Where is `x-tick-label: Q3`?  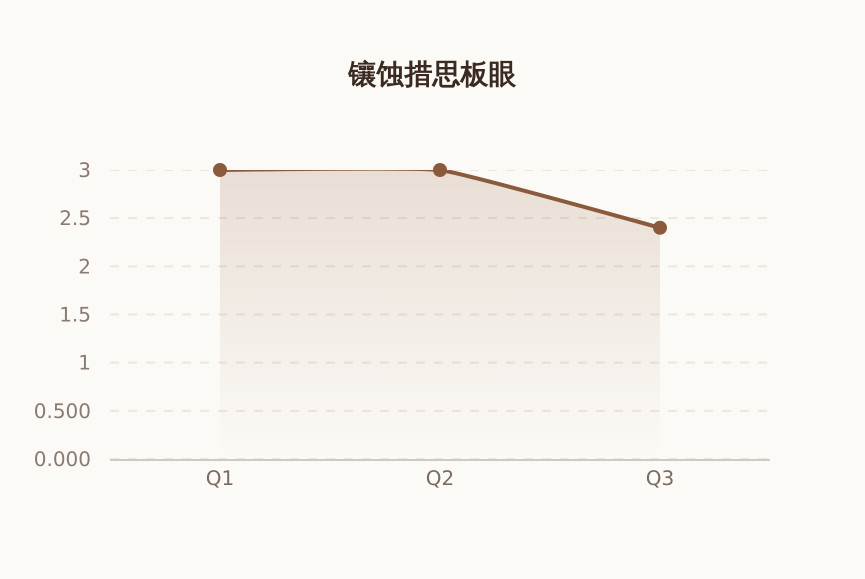 x-tick-label: Q3 is located at coordinates (660, 478).